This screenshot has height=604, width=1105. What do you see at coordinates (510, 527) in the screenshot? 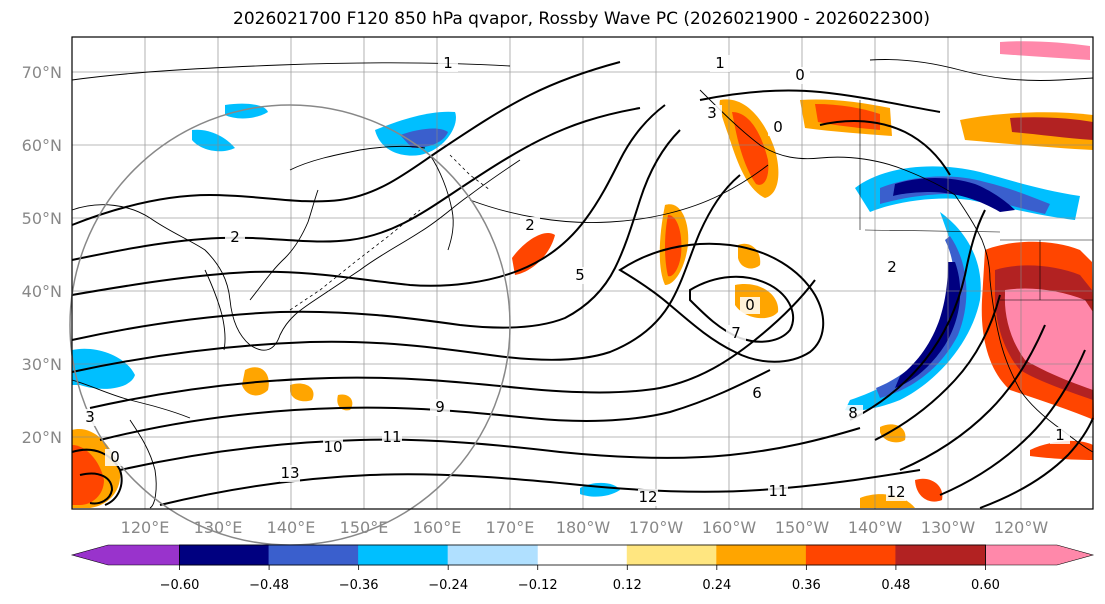
I see `longitude-label: 170°E` at bounding box center [510, 527].